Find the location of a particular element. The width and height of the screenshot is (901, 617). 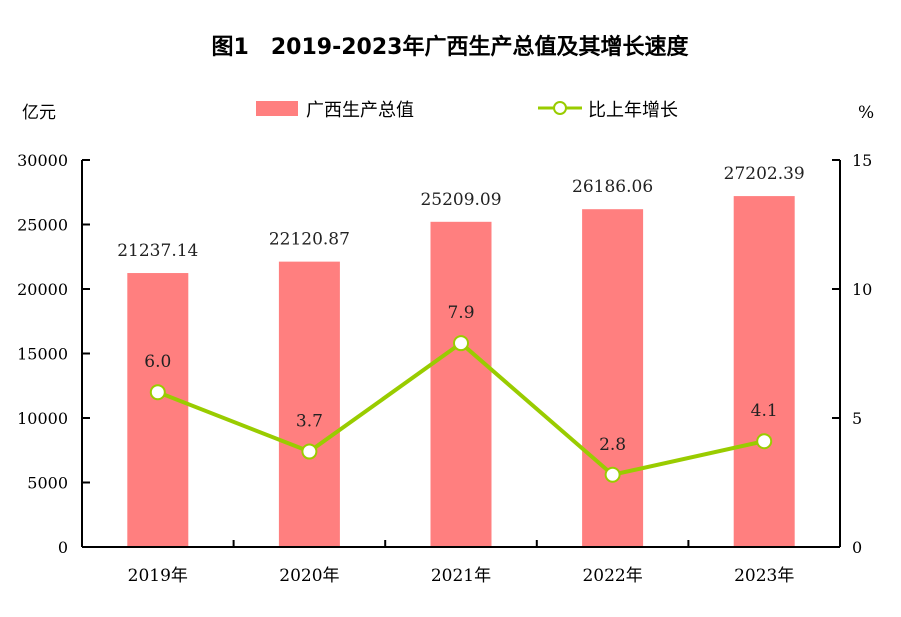

bar-2023年 is located at coordinates (764, 371).